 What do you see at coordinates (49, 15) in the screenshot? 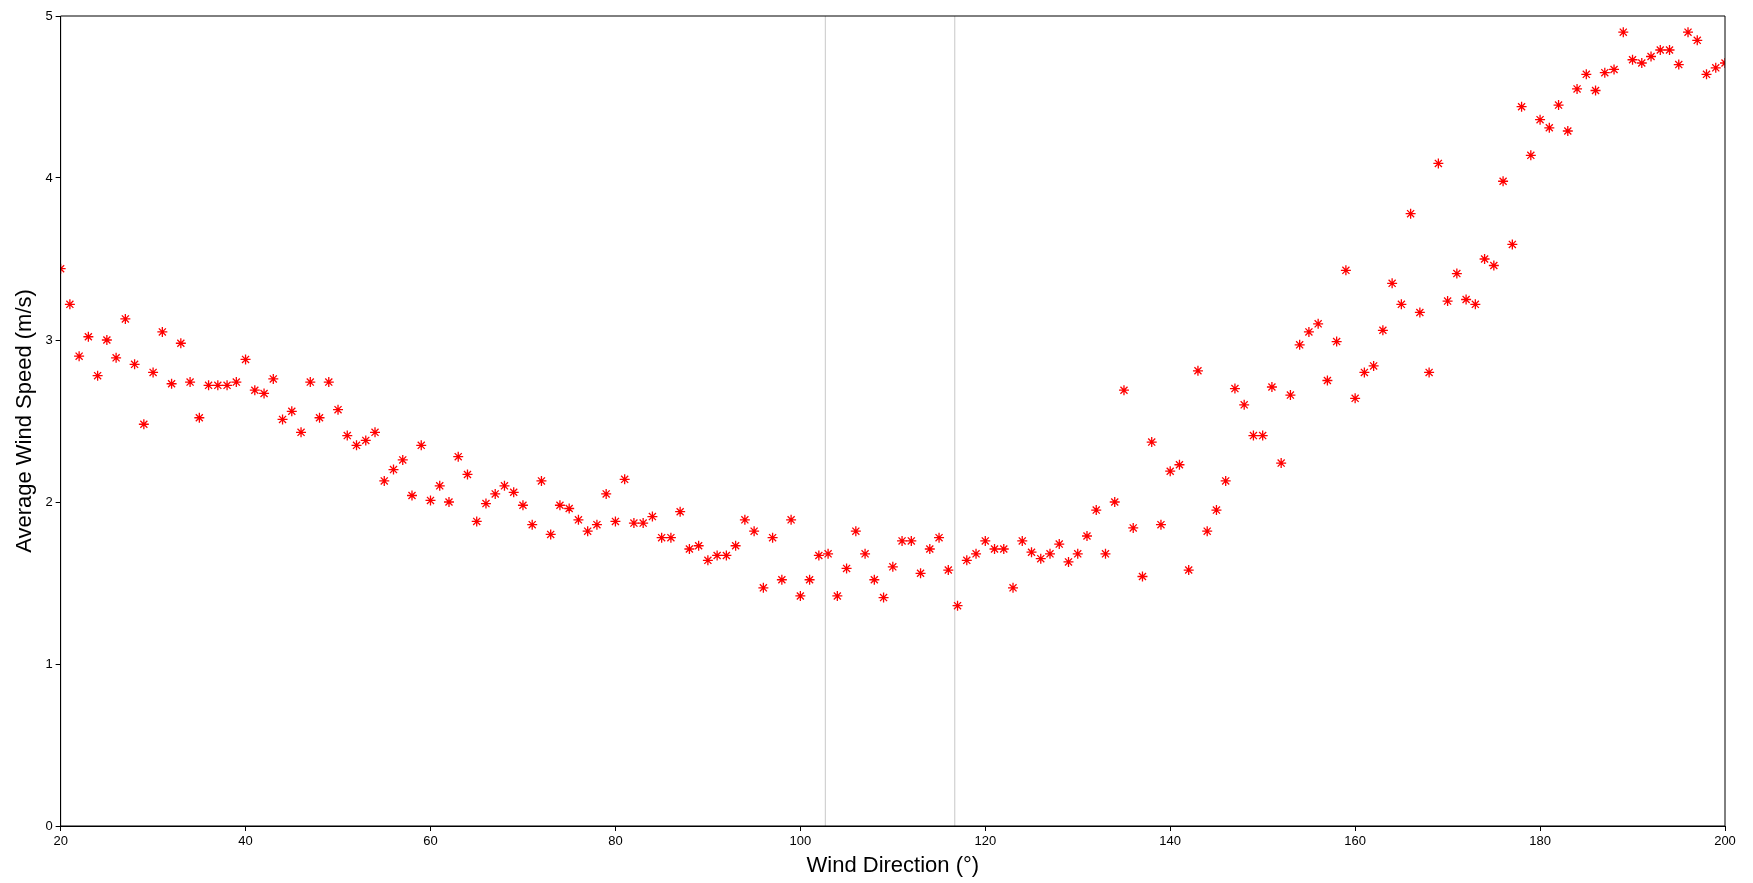
I see `y-tick-label: 5` at bounding box center [49, 15].